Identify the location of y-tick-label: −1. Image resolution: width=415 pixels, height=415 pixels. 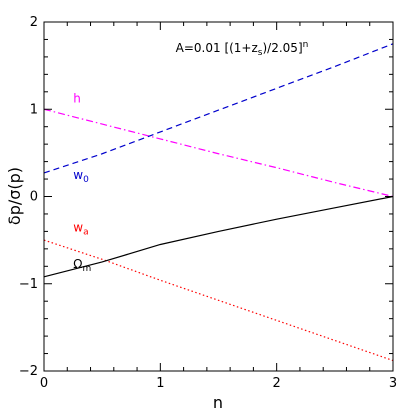
(28, 284).